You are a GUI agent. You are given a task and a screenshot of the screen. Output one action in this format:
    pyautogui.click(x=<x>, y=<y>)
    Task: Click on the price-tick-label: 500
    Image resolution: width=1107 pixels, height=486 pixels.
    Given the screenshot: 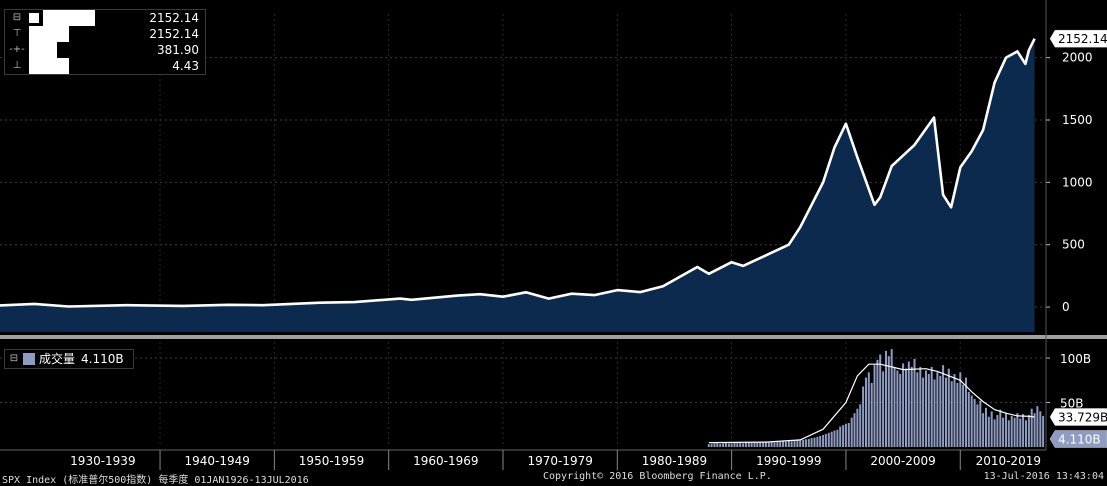 What is the action you would take?
    pyautogui.click(x=1073, y=245)
    